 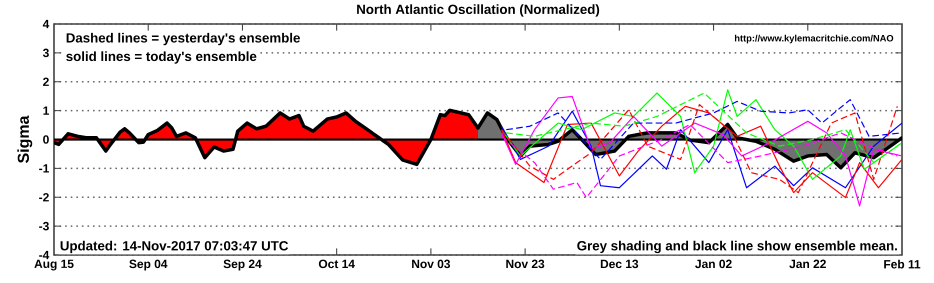 What do you see at coordinates (902, 264) in the screenshot?
I see `x-tick-label: Feb 11` at bounding box center [902, 264].